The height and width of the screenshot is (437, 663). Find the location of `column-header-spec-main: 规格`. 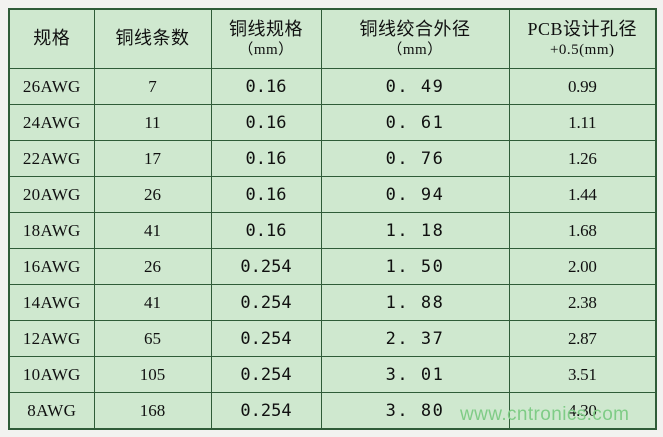

column-header-spec-main: 规格 is located at coordinates (52, 38).